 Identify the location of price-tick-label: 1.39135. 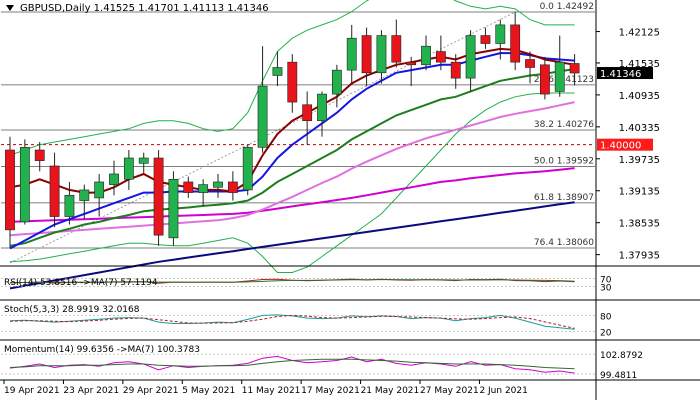
(639, 192).